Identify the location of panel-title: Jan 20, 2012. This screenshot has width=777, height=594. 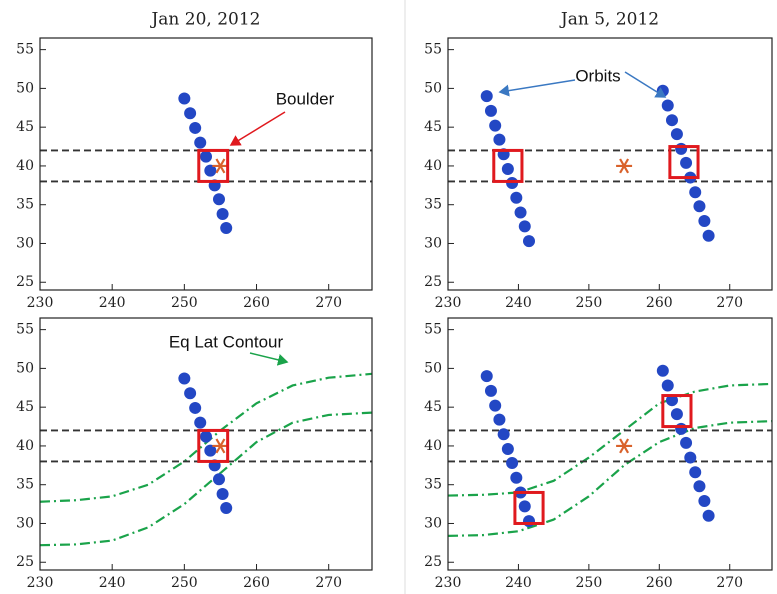
(204, 20).